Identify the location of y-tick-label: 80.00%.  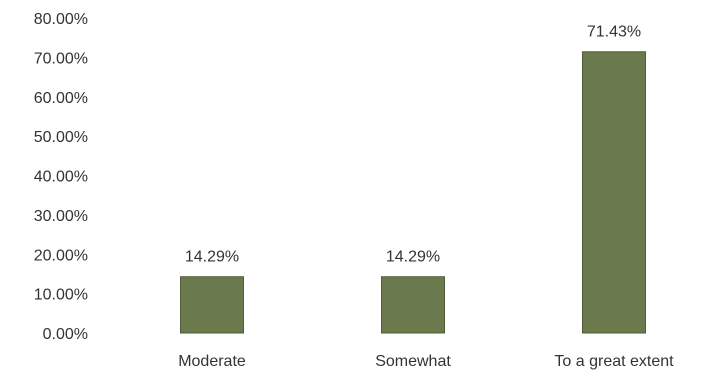
(61, 19).